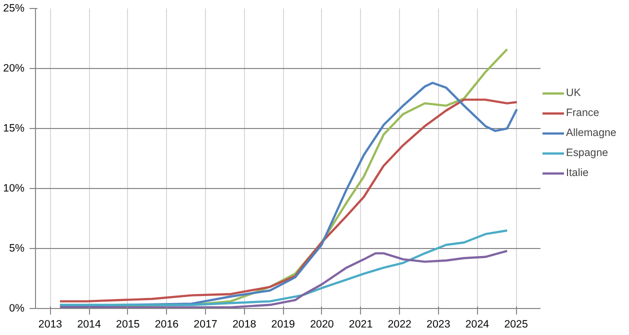 The width and height of the screenshot is (629, 335). What do you see at coordinates (283, 279) in the screenshot?
I see `line-series` at bounding box center [283, 279].